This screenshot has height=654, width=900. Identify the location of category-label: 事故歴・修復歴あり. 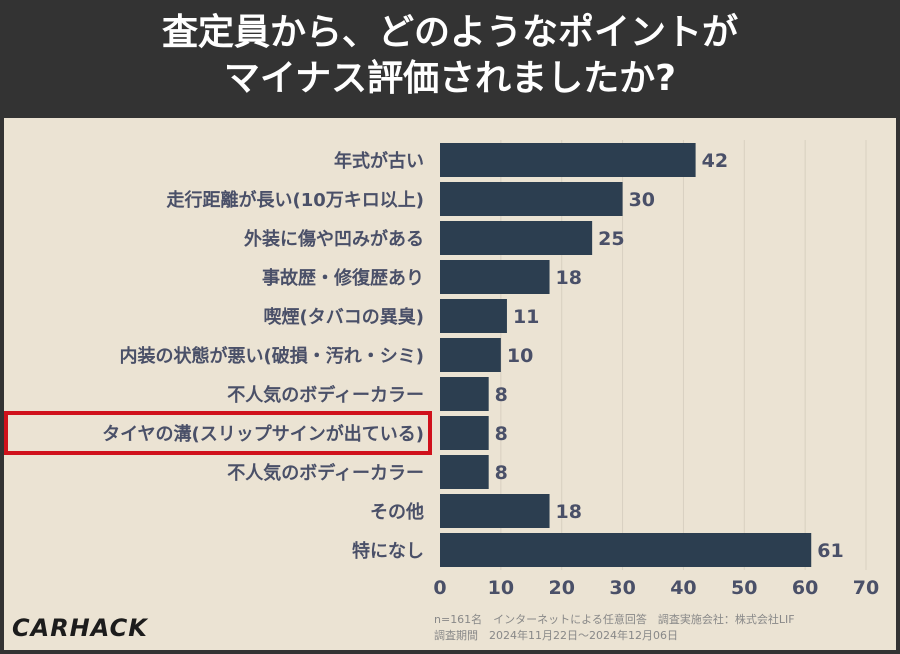
(343, 278).